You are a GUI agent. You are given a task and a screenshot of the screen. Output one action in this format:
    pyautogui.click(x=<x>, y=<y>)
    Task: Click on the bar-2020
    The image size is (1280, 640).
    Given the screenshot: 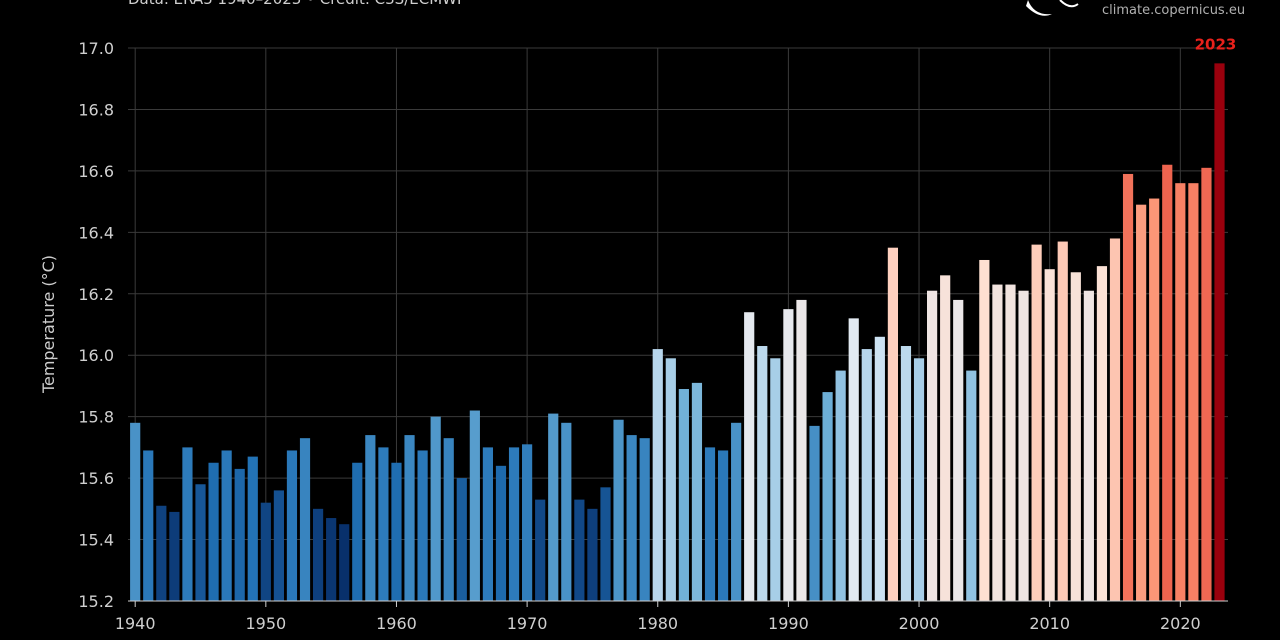 What is the action you would take?
    pyautogui.click(x=1180, y=392)
    